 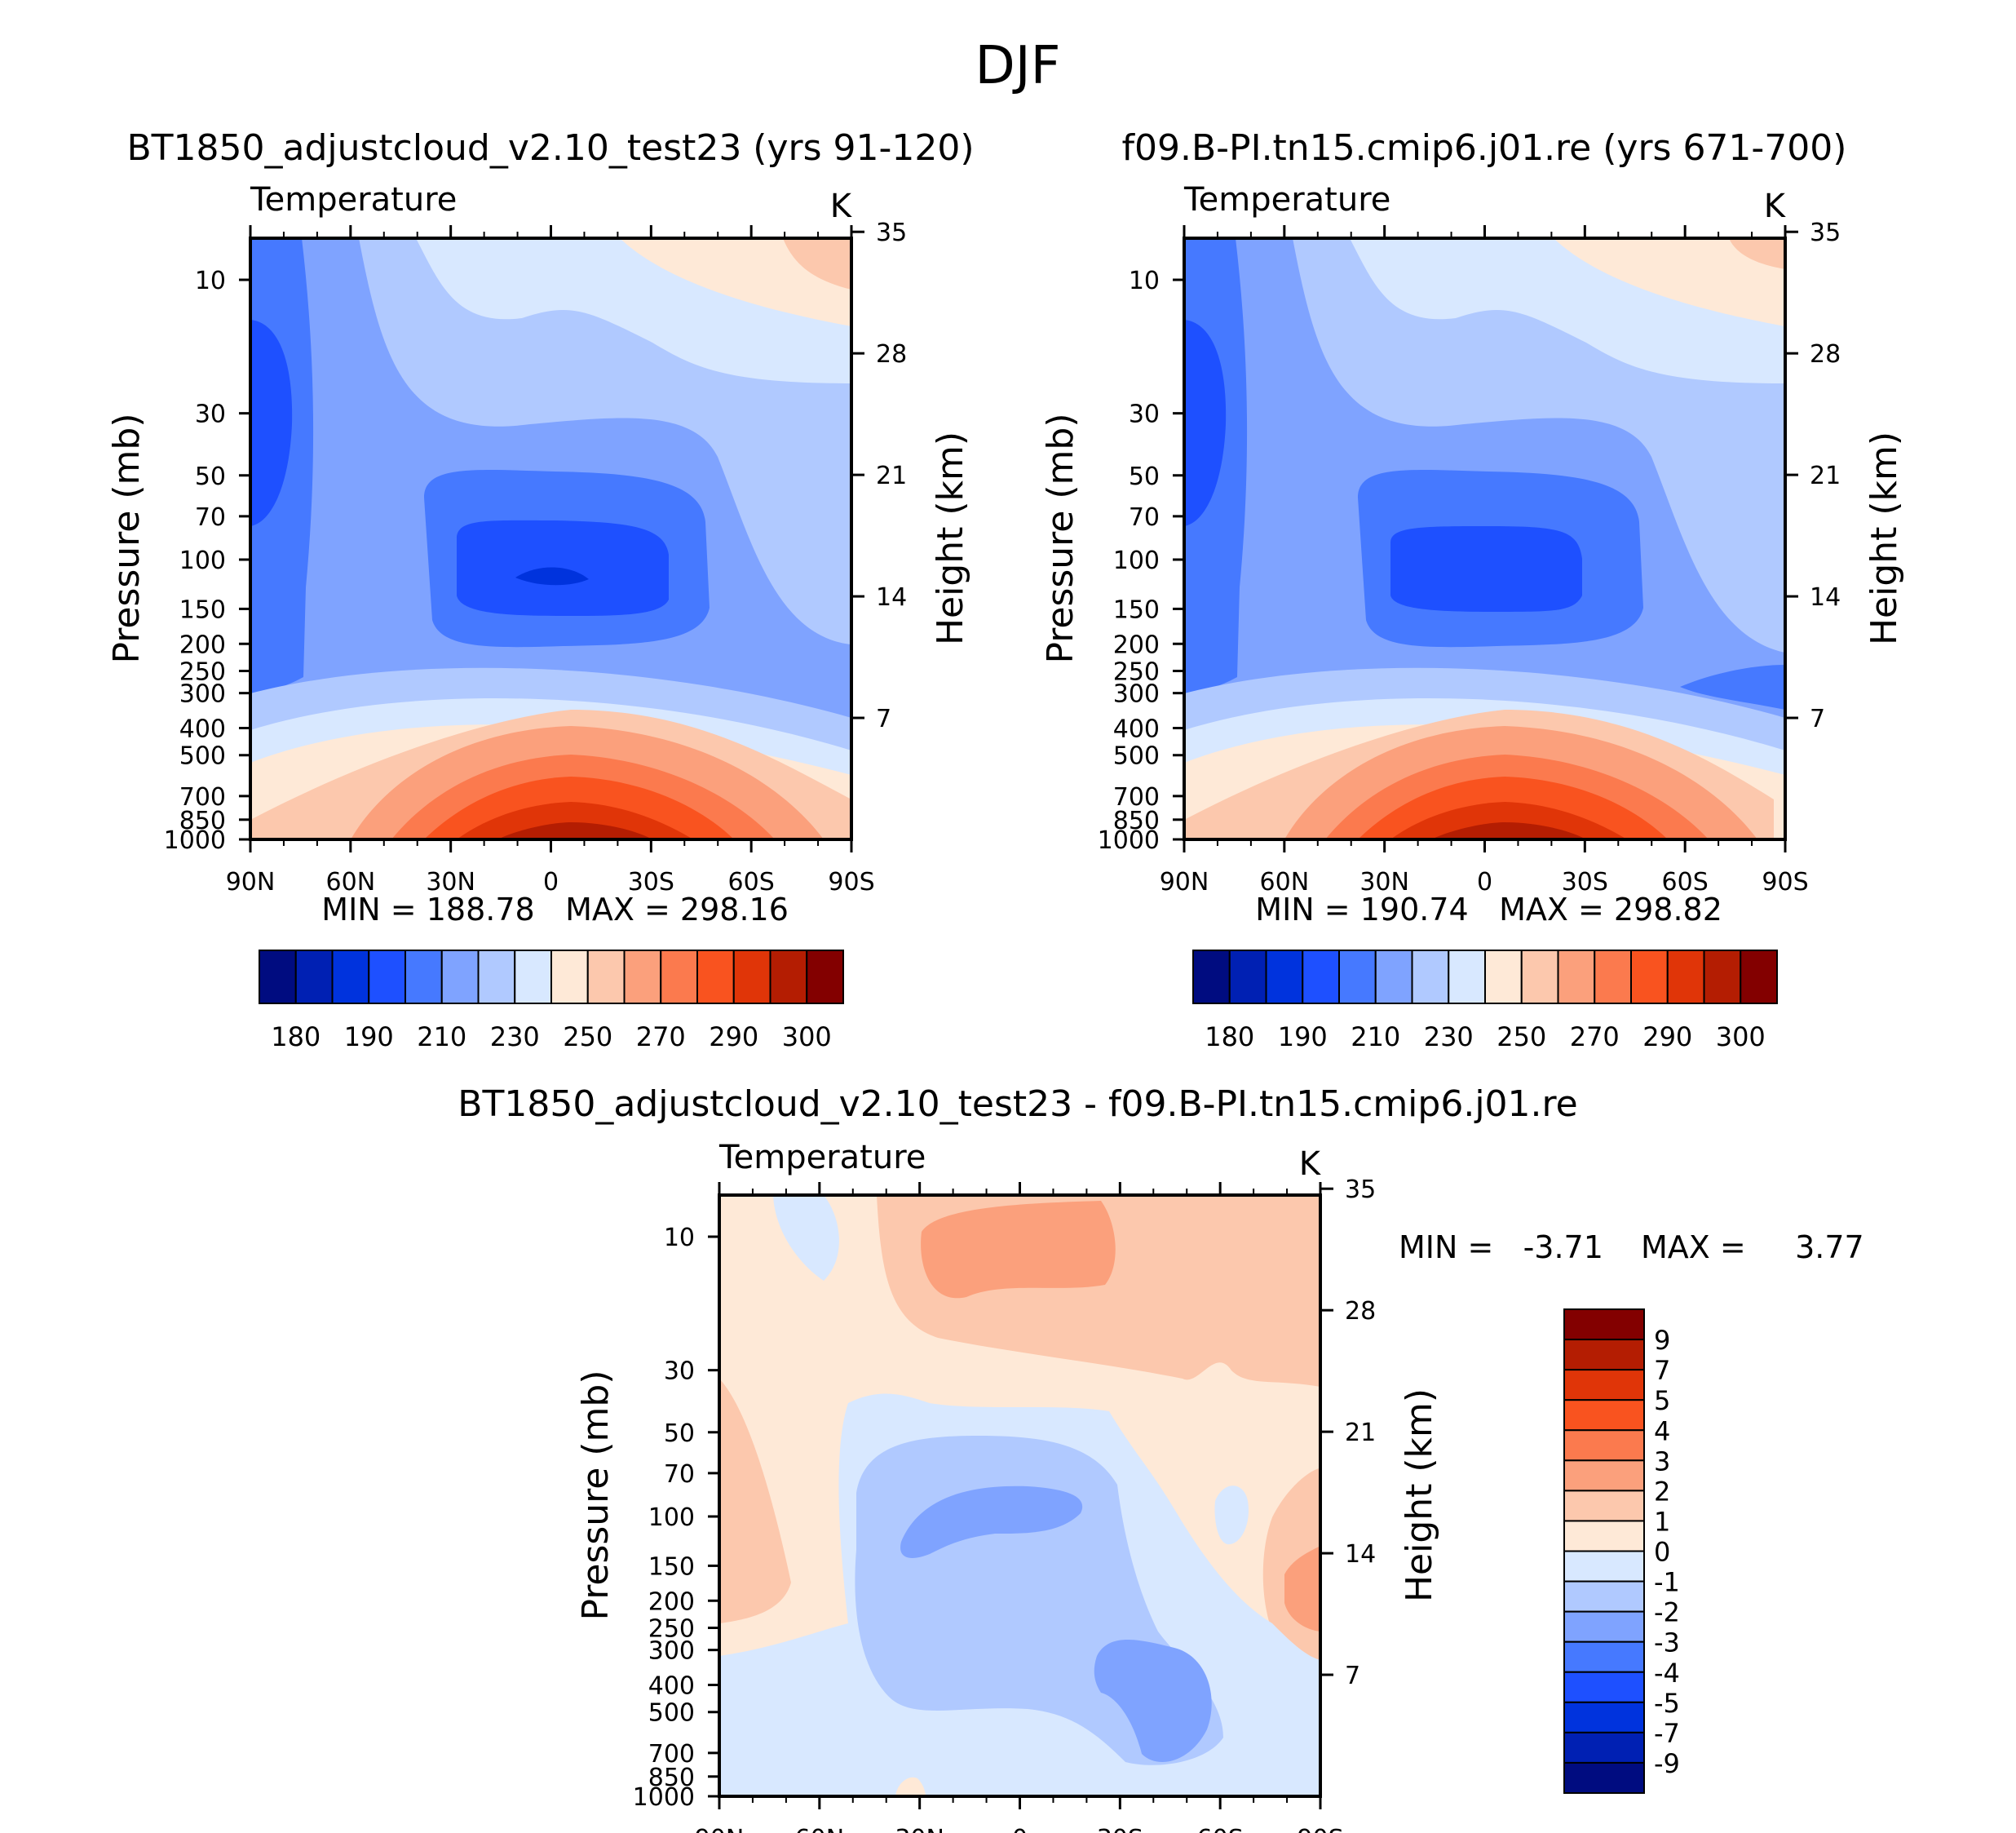 What do you see at coordinates (1667, 1764) in the screenshot?
I see `colorbar-label: -9` at bounding box center [1667, 1764].